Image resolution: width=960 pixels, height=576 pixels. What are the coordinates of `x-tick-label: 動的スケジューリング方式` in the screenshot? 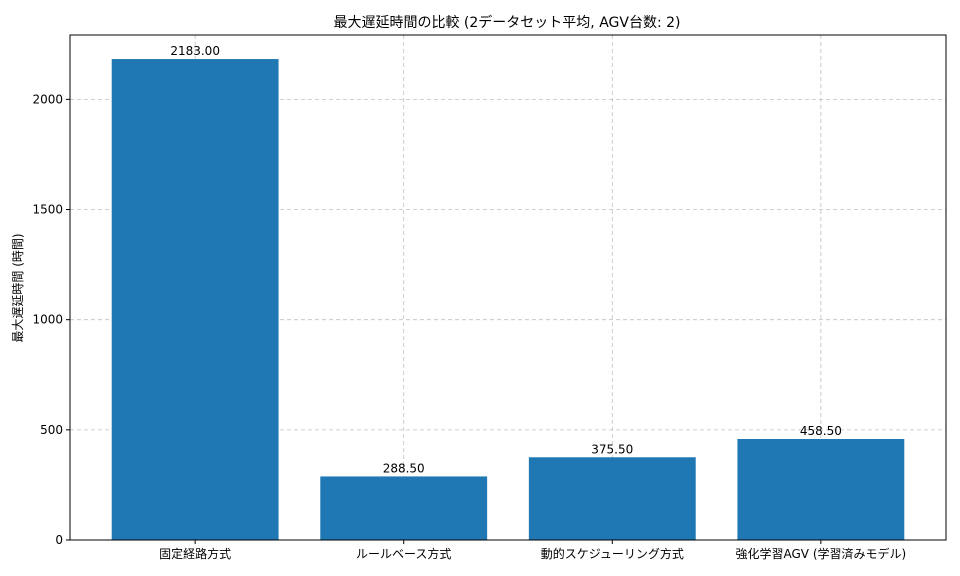 It's located at (612, 553).